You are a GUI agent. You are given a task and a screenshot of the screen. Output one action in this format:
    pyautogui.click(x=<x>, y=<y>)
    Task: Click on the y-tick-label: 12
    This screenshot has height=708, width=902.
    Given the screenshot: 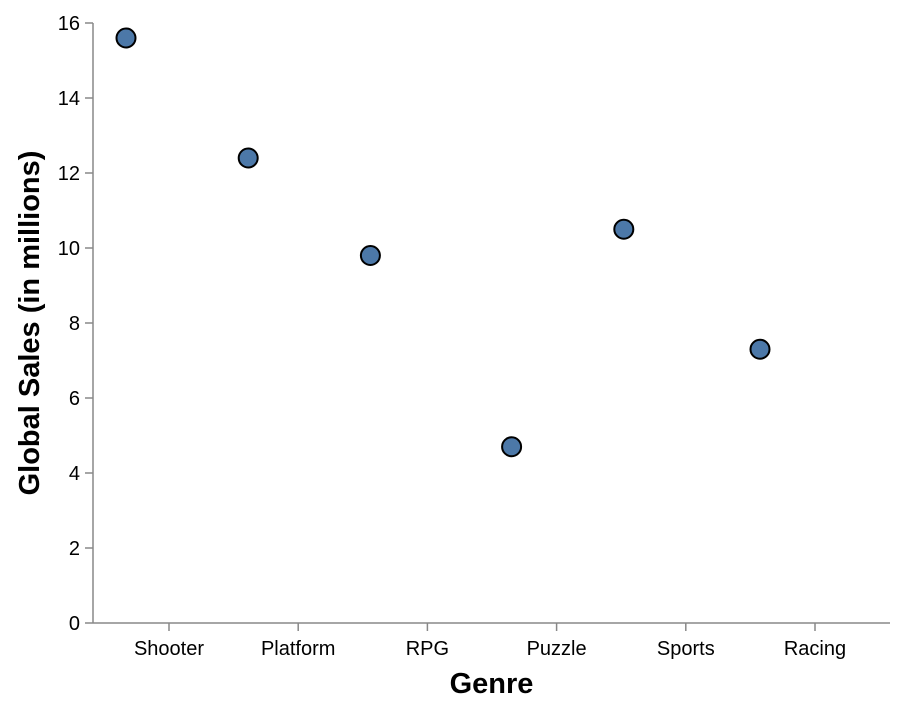 What is the action you would take?
    pyautogui.click(x=69, y=174)
    